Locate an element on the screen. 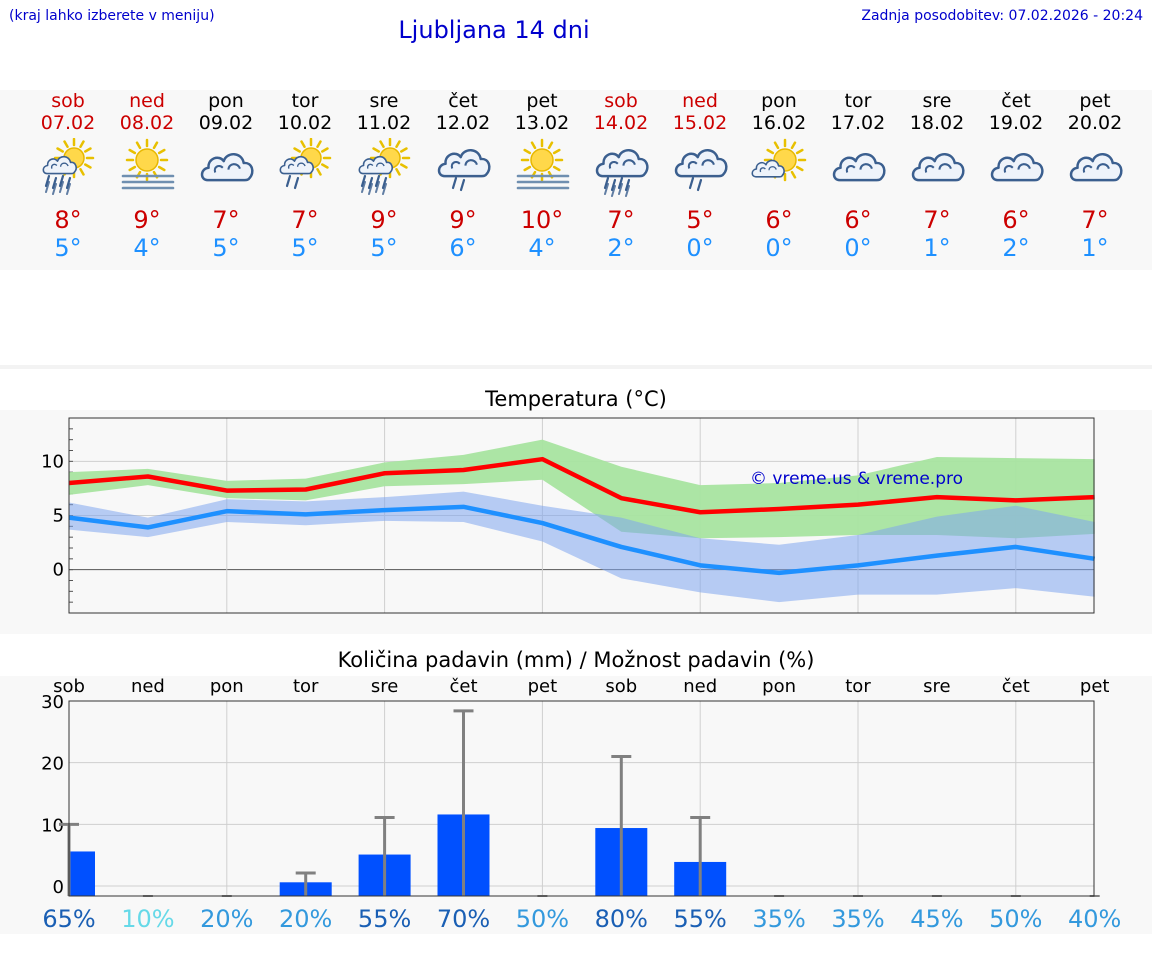 Image resolution: width=1152 pixels, height=975 pixels. day-column: pet 20.02 7° 1° is located at coordinates (1095, 176).